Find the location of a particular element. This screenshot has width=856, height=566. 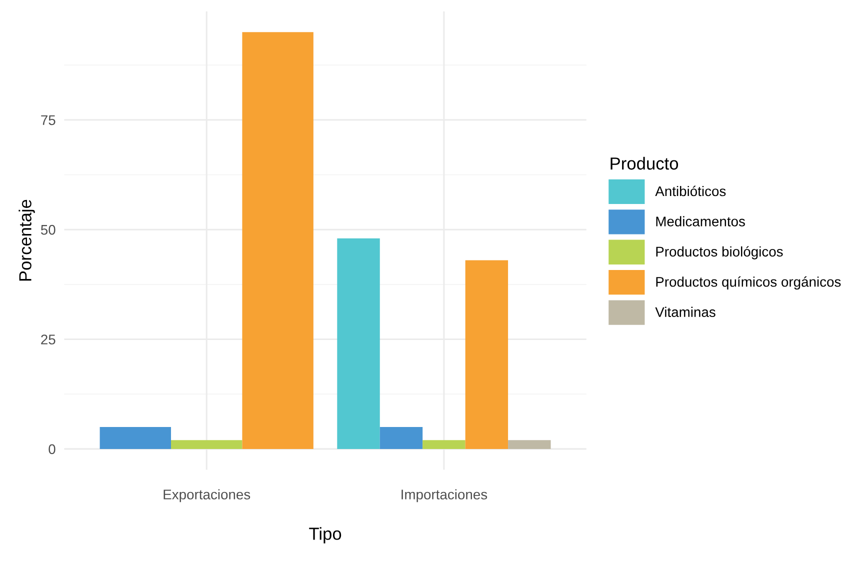

legend-label: Antibióticos is located at coordinates (690, 191).